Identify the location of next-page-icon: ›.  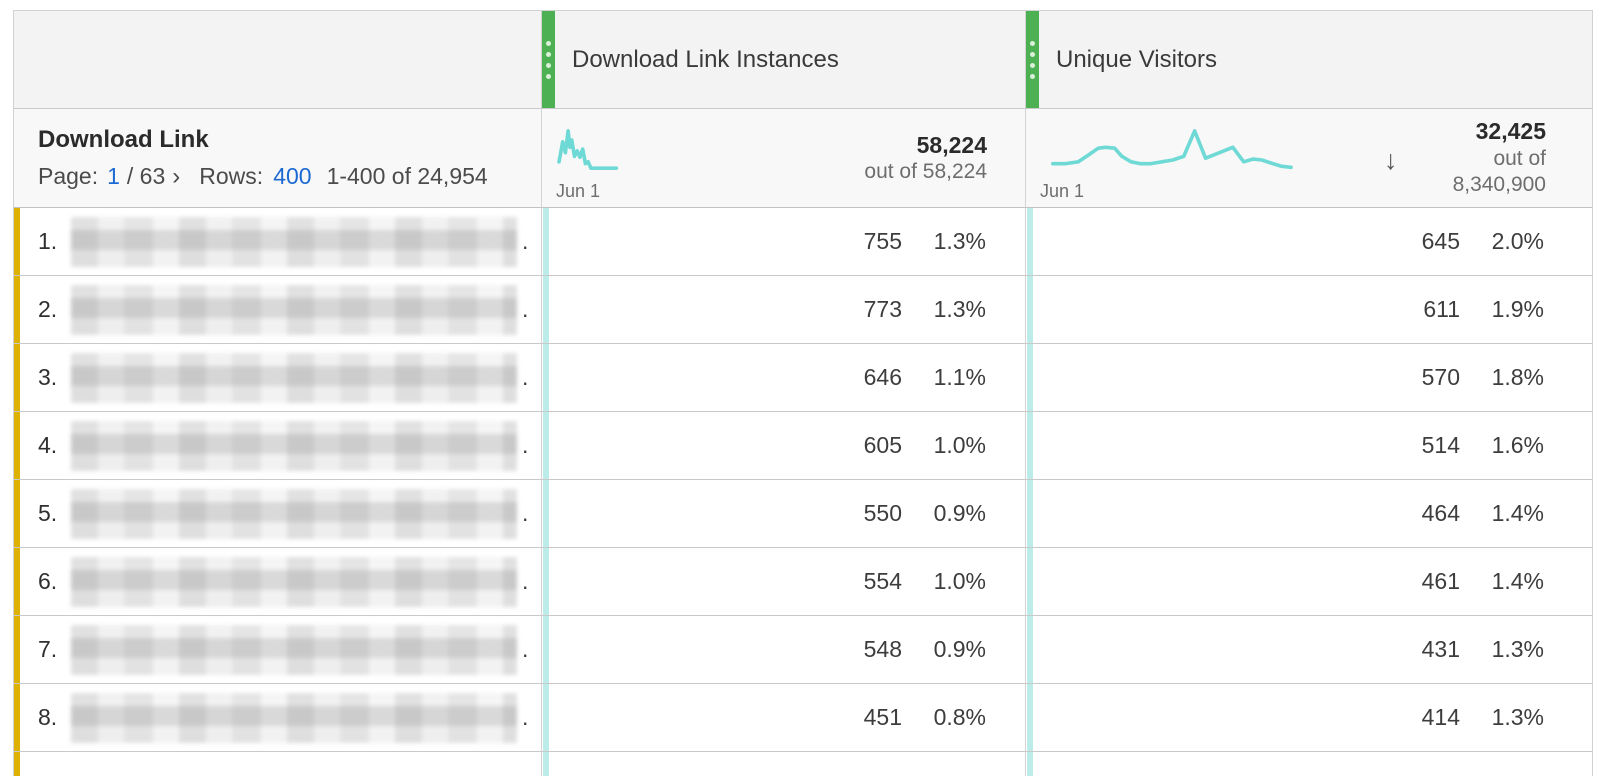
(176, 176).